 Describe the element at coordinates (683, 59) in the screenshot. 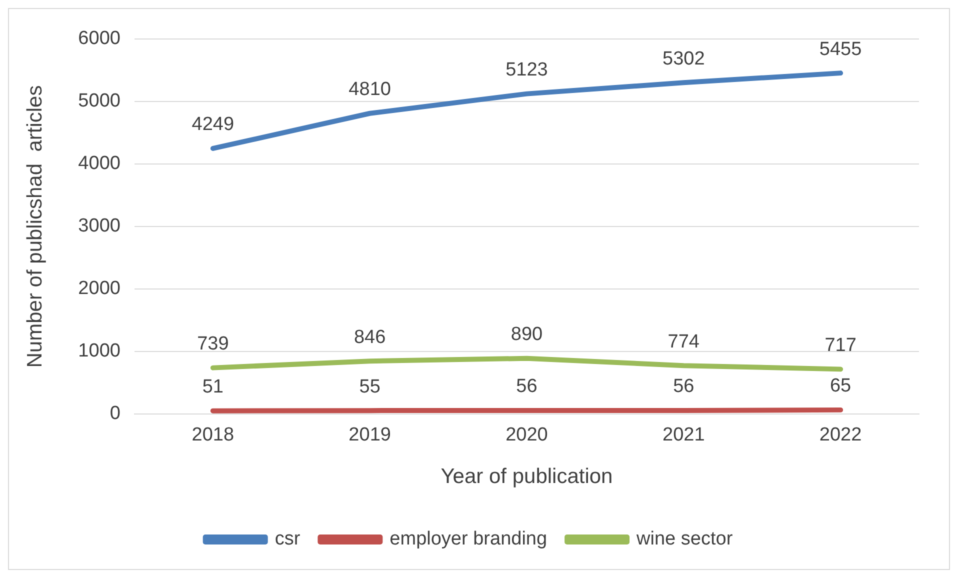

I see `data-label: 5302` at that location.